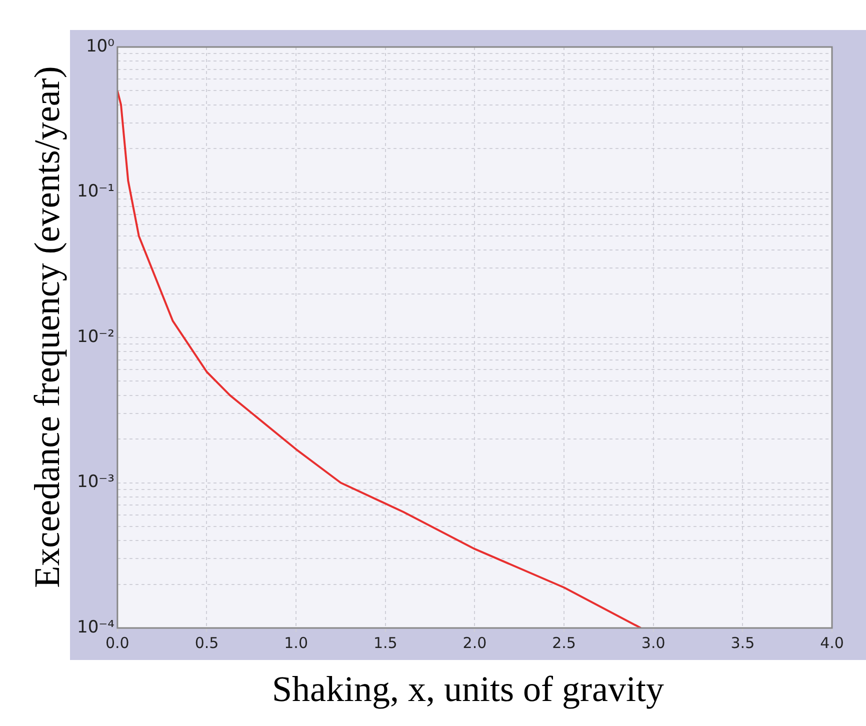 The width and height of the screenshot is (866, 726). I want to click on x-tick-label: 2.5, so click(564, 643).